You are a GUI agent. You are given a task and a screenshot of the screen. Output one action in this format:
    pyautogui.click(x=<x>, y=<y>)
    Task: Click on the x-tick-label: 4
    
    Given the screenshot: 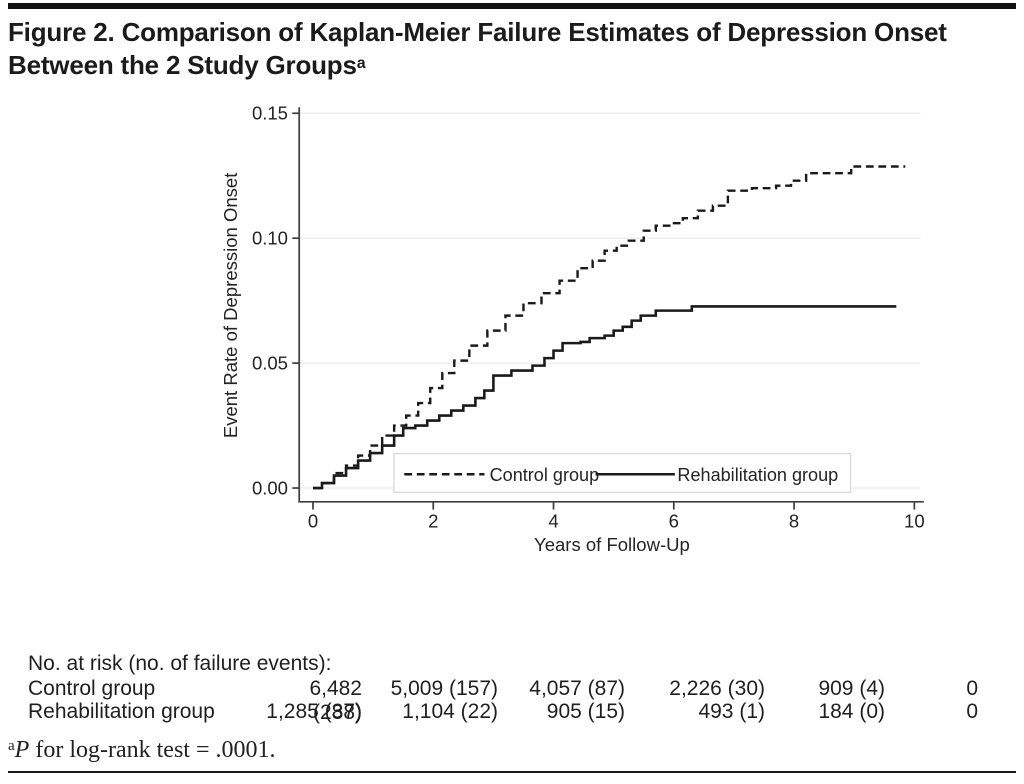 What is the action you would take?
    pyautogui.click(x=553, y=521)
    